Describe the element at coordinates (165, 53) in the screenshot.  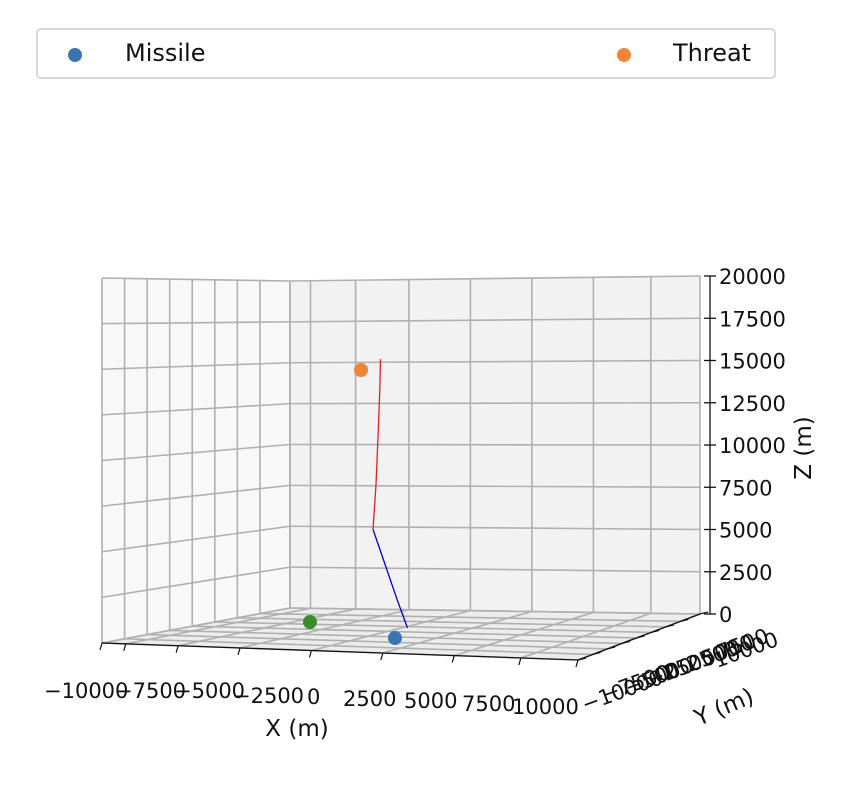
I see `legend-label-missile: Missile` at that location.